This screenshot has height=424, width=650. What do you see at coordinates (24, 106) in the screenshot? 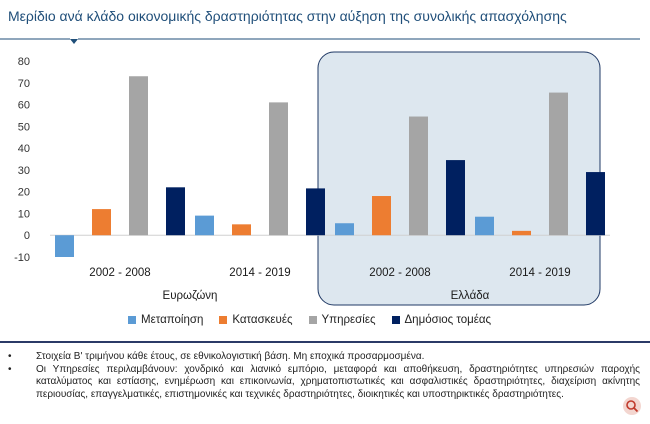
I see `y-tick-label: 60` at bounding box center [24, 106].